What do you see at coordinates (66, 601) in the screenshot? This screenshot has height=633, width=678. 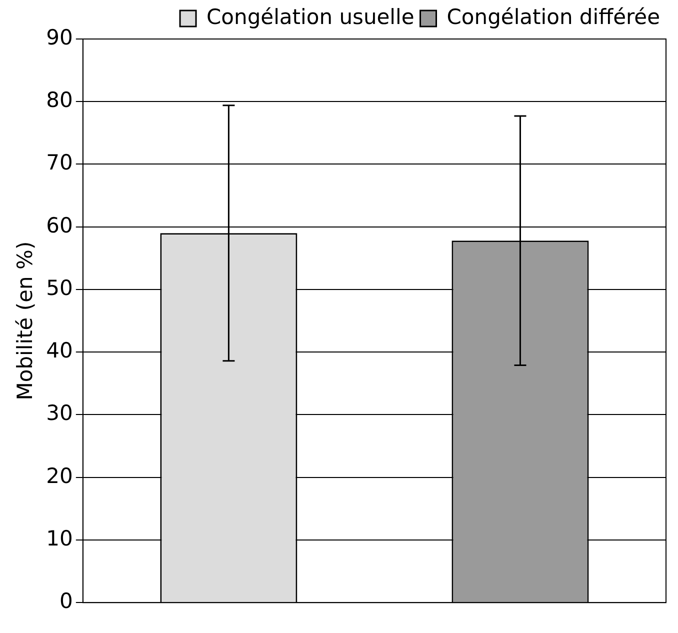 I see `y-tick-label: 0` at bounding box center [66, 601].